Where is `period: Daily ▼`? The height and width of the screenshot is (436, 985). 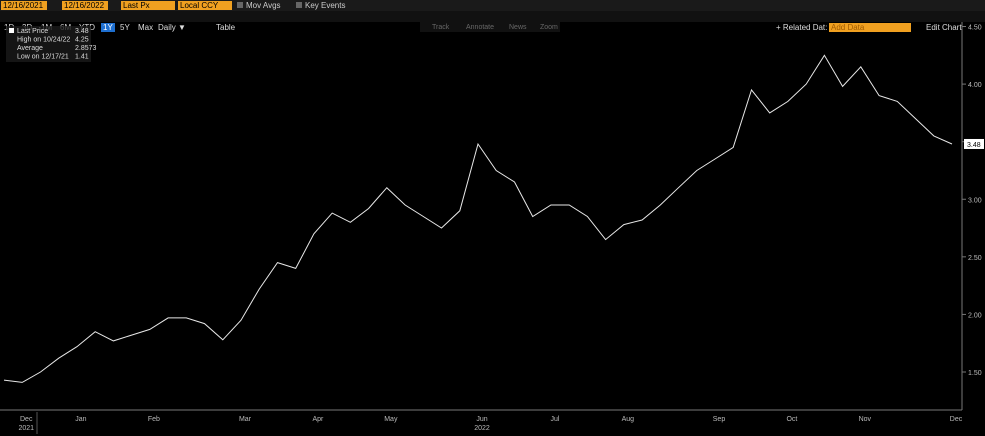 period: Daily ▼ is located at coordinates (172, 27).